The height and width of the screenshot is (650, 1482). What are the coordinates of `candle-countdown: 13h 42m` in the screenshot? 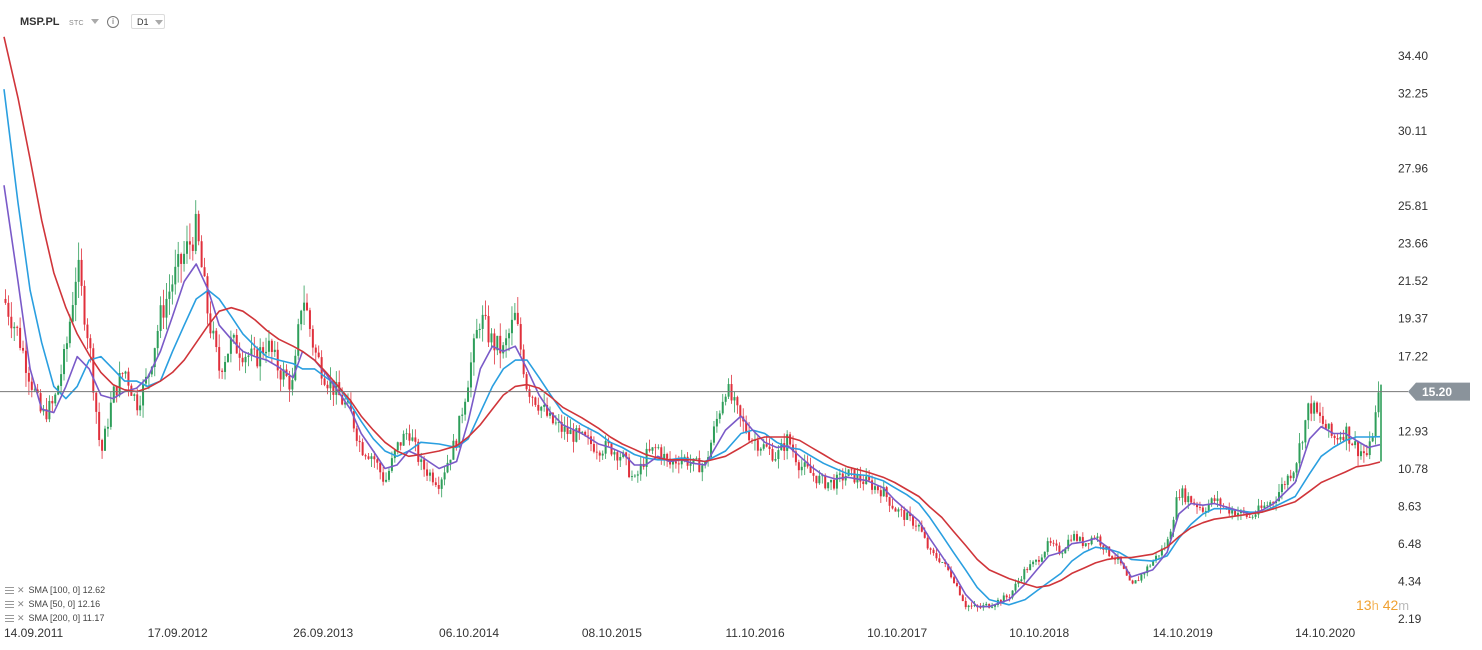 It's located at (1382, 605).